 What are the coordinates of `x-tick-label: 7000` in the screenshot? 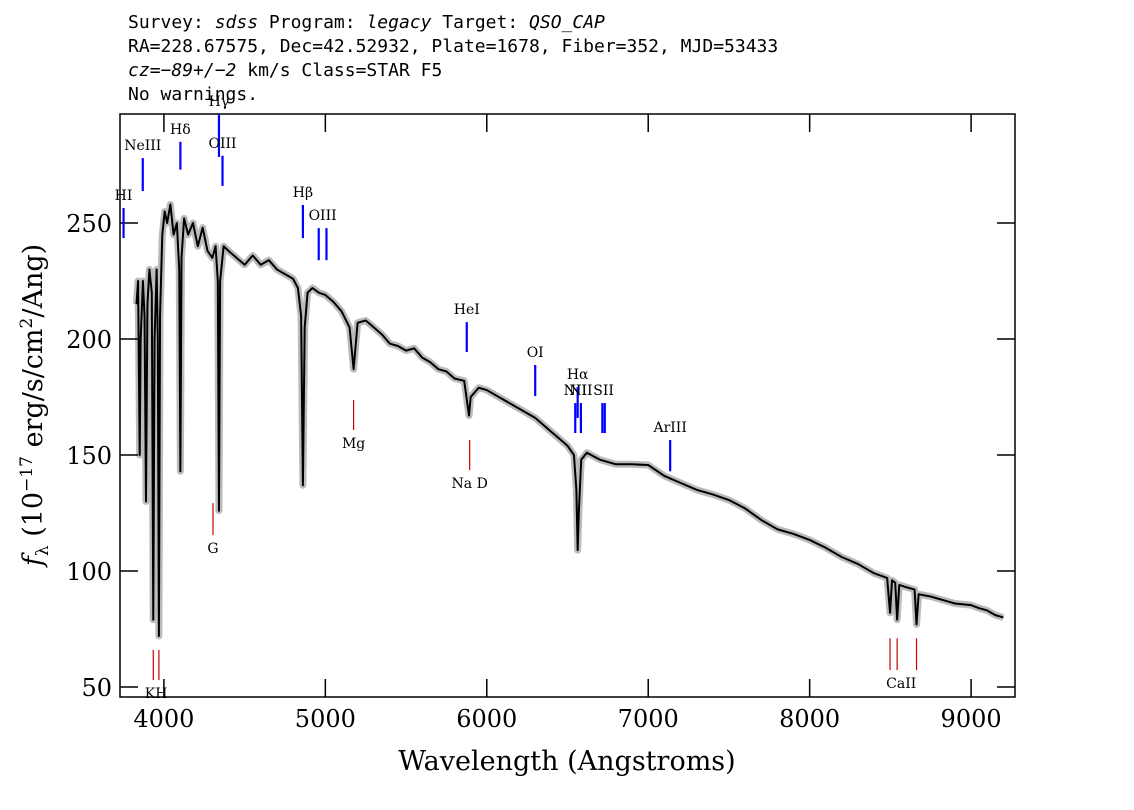 It's located at (648, 719).